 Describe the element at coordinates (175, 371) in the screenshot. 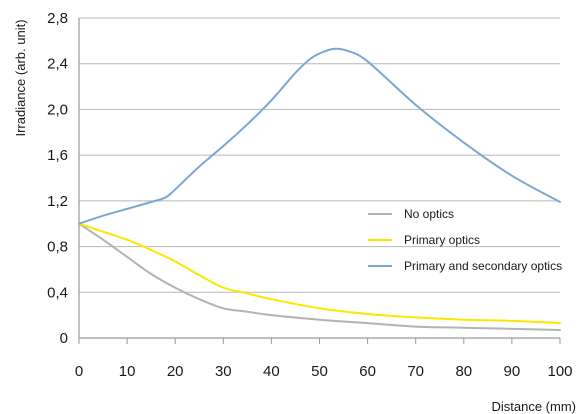

I see `x-tick-label: 20` at that location.